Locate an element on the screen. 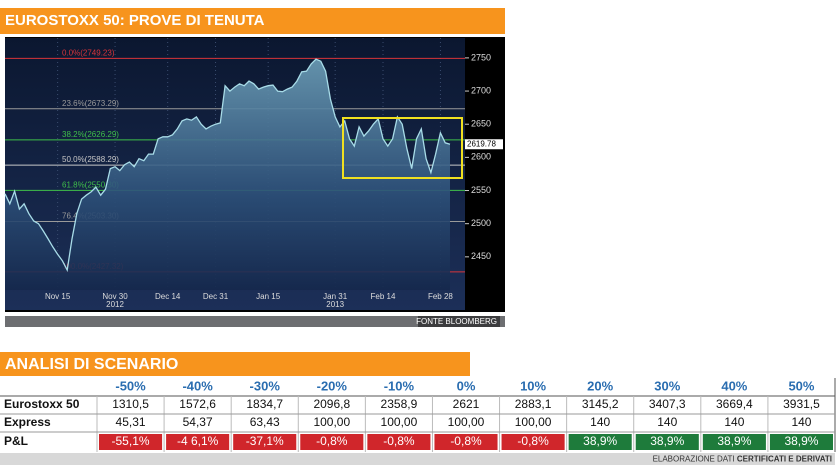  cell: 3931,5 is located at coordinates (801, 404).